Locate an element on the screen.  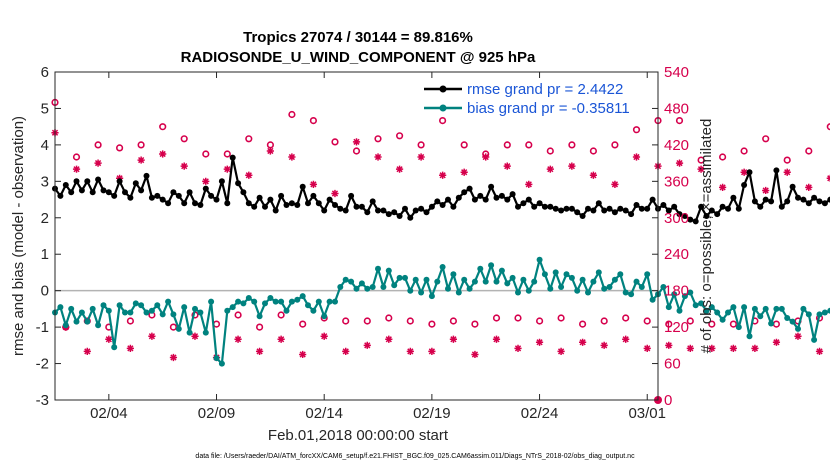
chart-title: Tropics 27074 / 30144 = 89.816% is located at coordinates (358, 37).